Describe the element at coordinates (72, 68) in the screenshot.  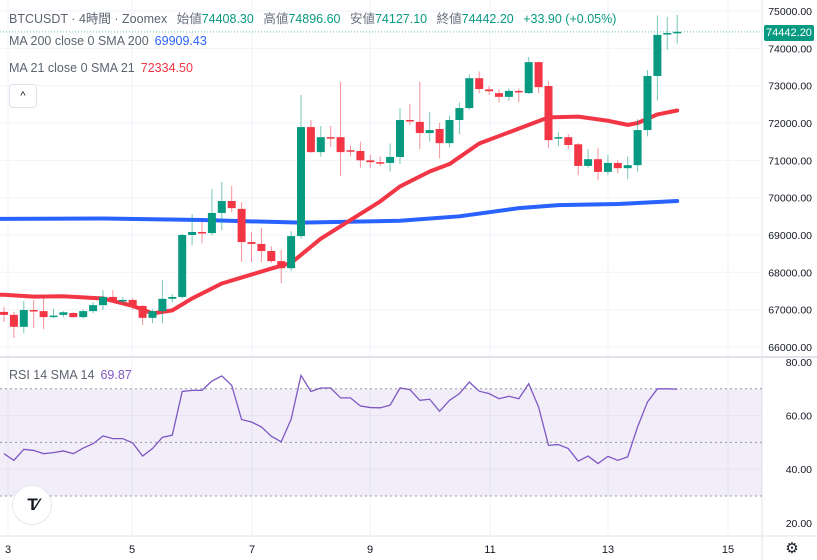
I see `ma21-label: MA 21 close 0 SMA 21` at that location.